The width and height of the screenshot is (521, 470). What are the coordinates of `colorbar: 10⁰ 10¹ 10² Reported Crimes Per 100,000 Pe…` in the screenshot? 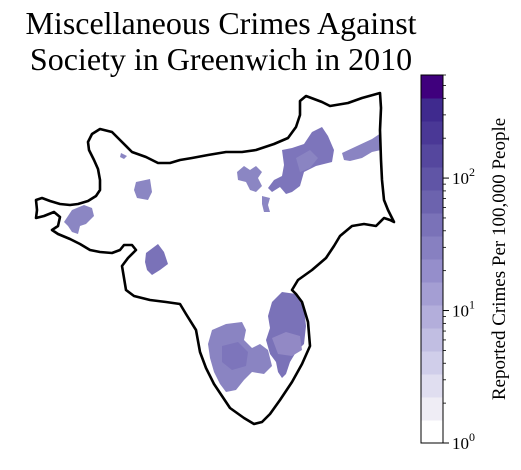 It's located at (465, 263).